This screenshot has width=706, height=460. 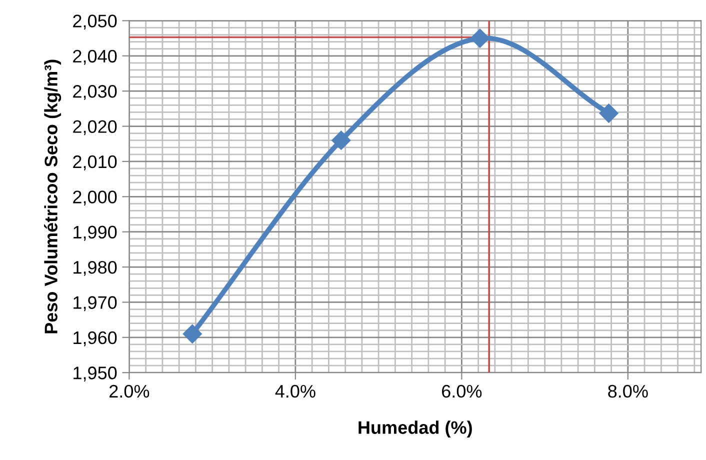 What do you see at coordinates (95, 57) in the screenshot?
I see `y-tick-label: 2,040` at bounding box center [95, 57].